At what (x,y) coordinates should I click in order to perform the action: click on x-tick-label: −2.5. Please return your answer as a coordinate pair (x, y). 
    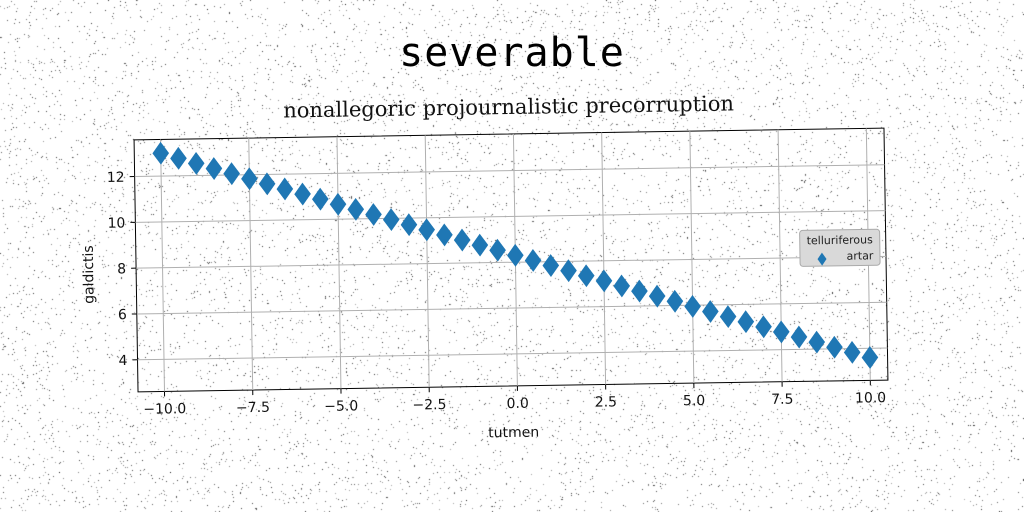
    Looking at the image, I should click on (429, 405).